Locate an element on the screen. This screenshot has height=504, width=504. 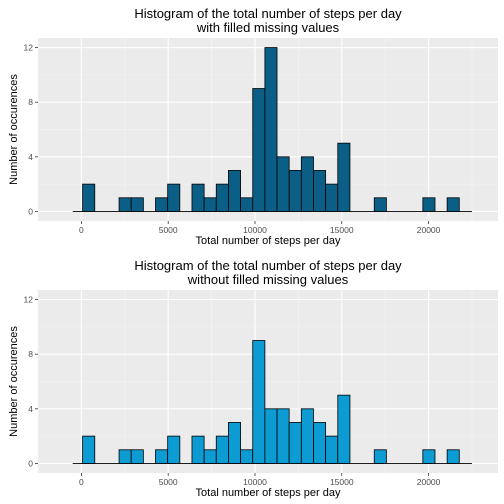
chart-title-line2: with filled missing values is located at coordinates (268, 27).